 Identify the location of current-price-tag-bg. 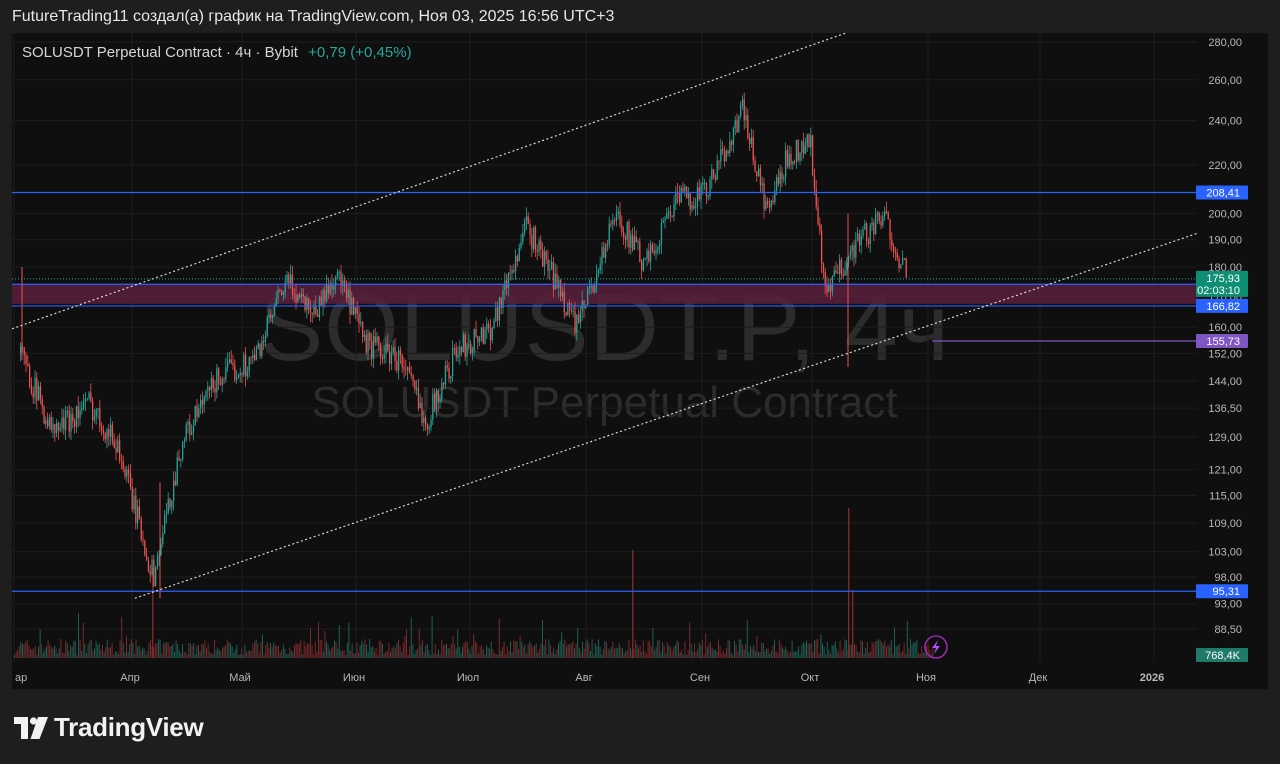
(1222, 283).